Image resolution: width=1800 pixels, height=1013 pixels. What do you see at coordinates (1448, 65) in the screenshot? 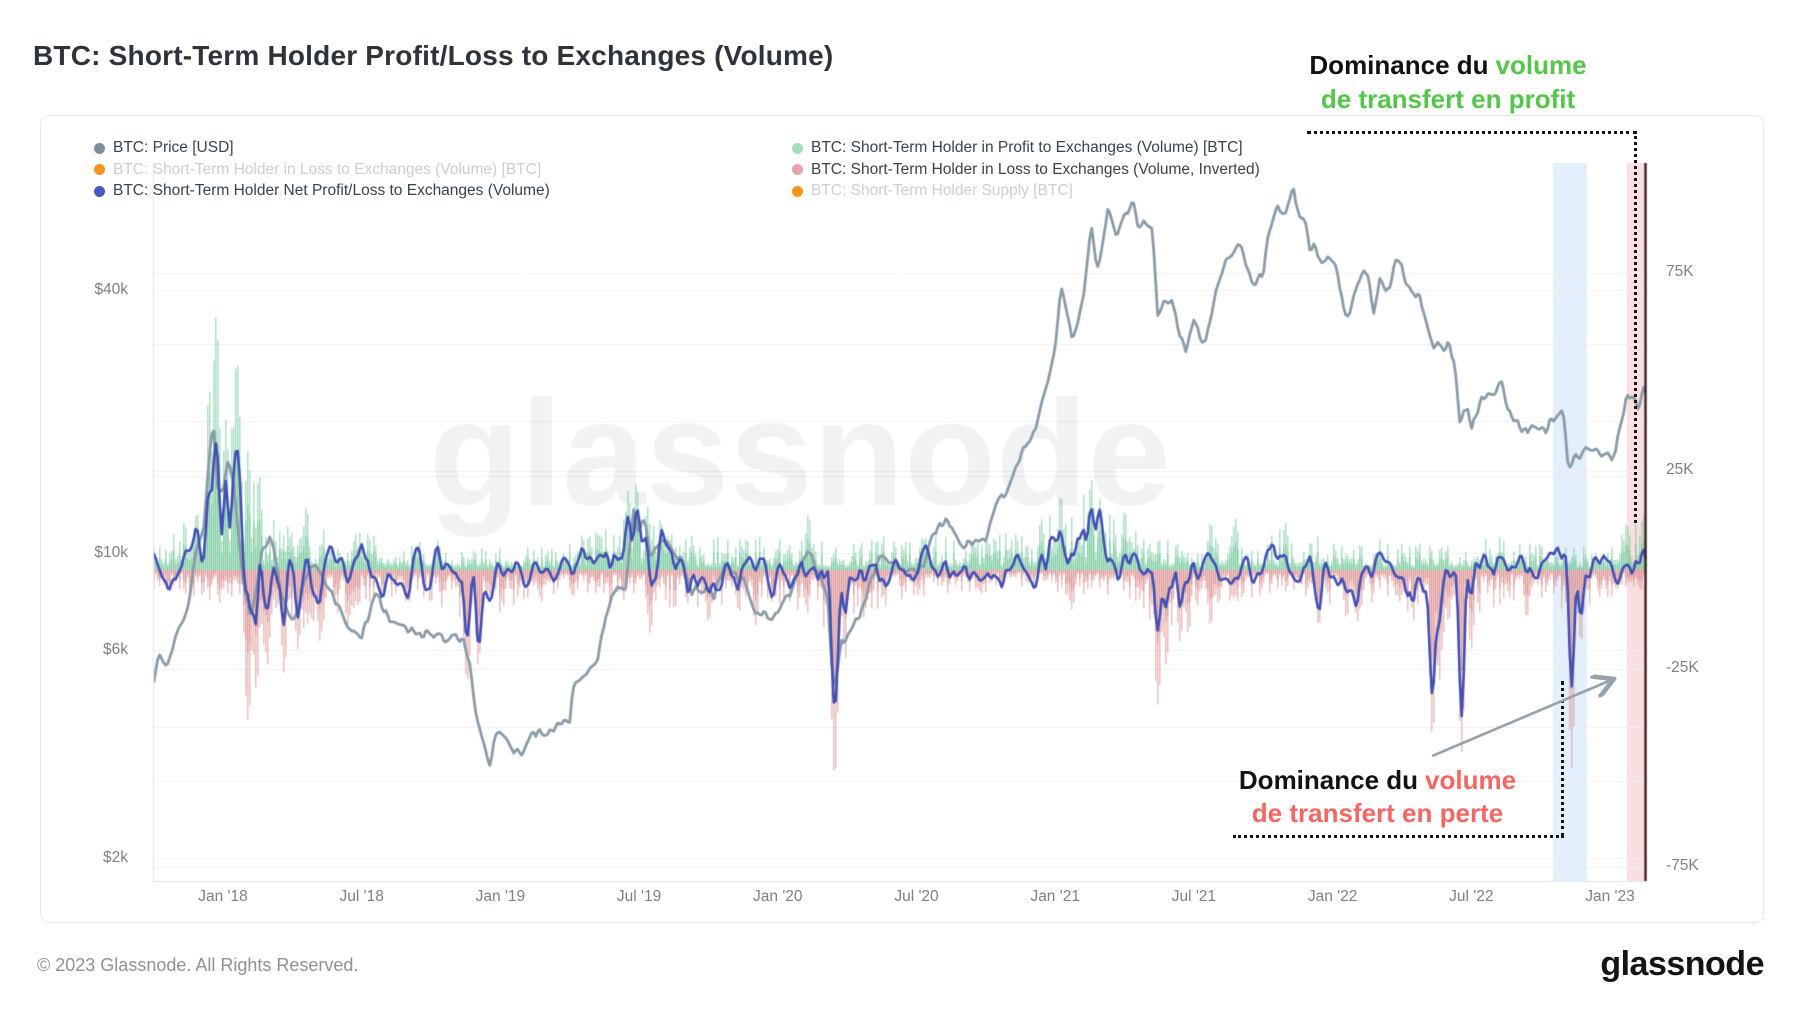
I see `annotation-profit-line1: Dominance du volume` at bounding box center [1448, 65].